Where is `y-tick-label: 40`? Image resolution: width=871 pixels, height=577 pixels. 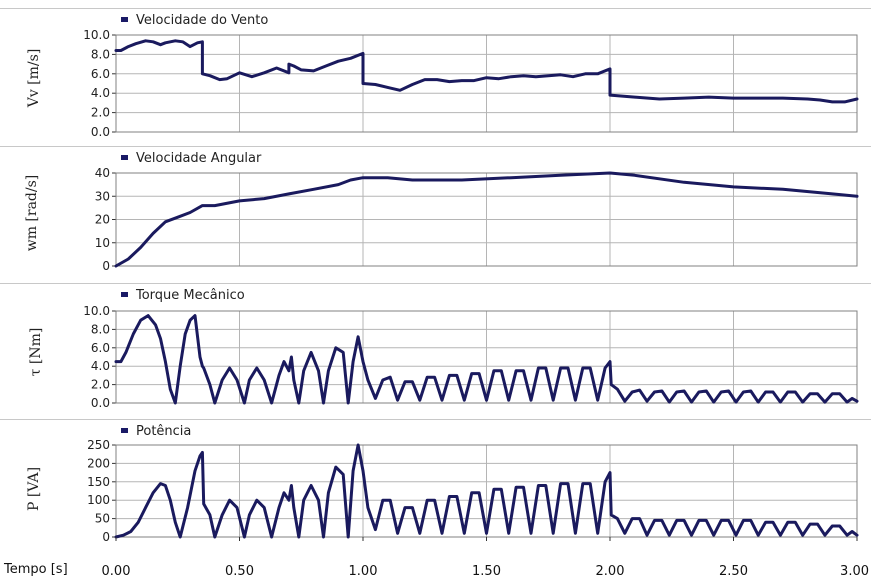 y-tick-label: 40 is located at coordinates (102, 173).